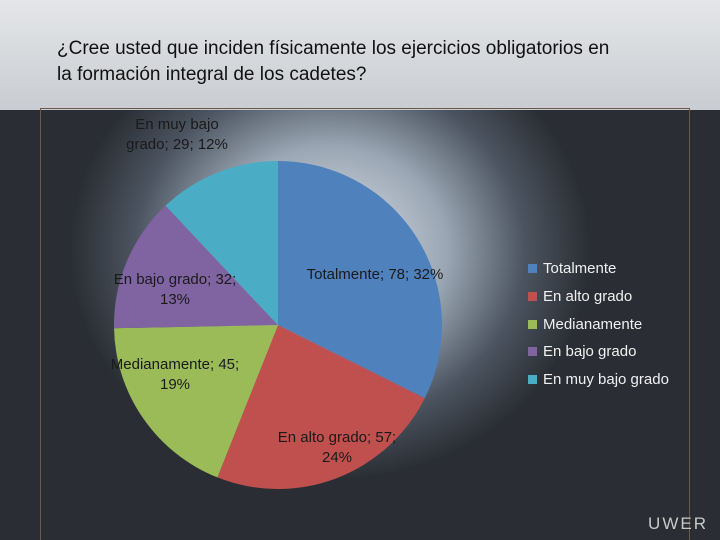 The image size is (720, 540). Describe the element at coordinates (175, 289) in the screenshot. I see `data-label: En bajo grado; 32; 13%` at that location.